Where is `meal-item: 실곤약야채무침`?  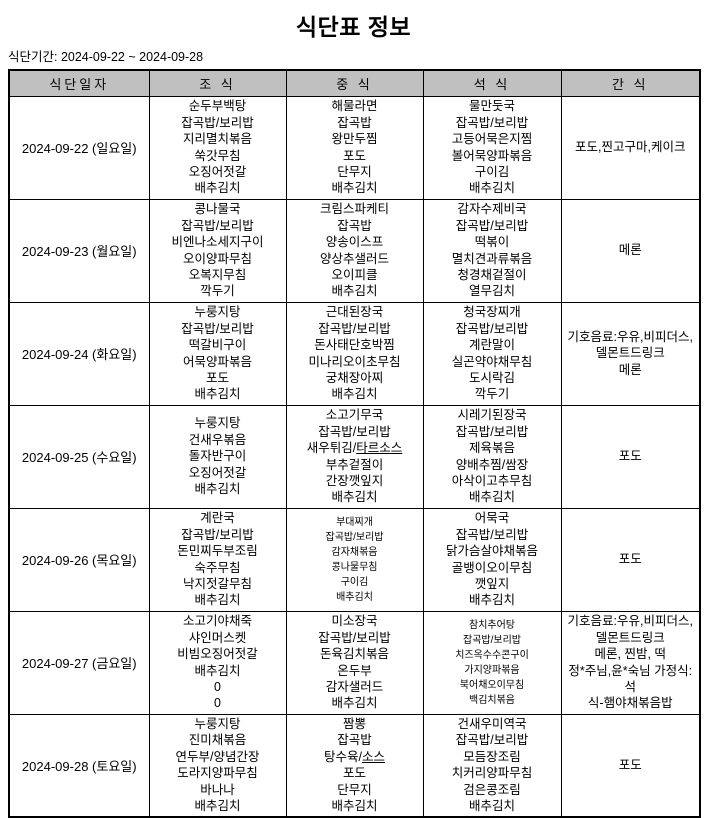
meal-item: 실곤약야채무침 is located at coordinates (492, 361).